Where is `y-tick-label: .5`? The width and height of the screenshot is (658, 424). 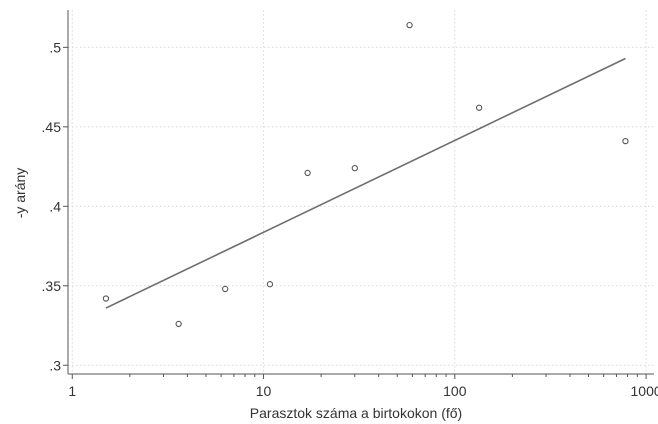 y-tick-label: .5 is located at coordinates (55, 47).